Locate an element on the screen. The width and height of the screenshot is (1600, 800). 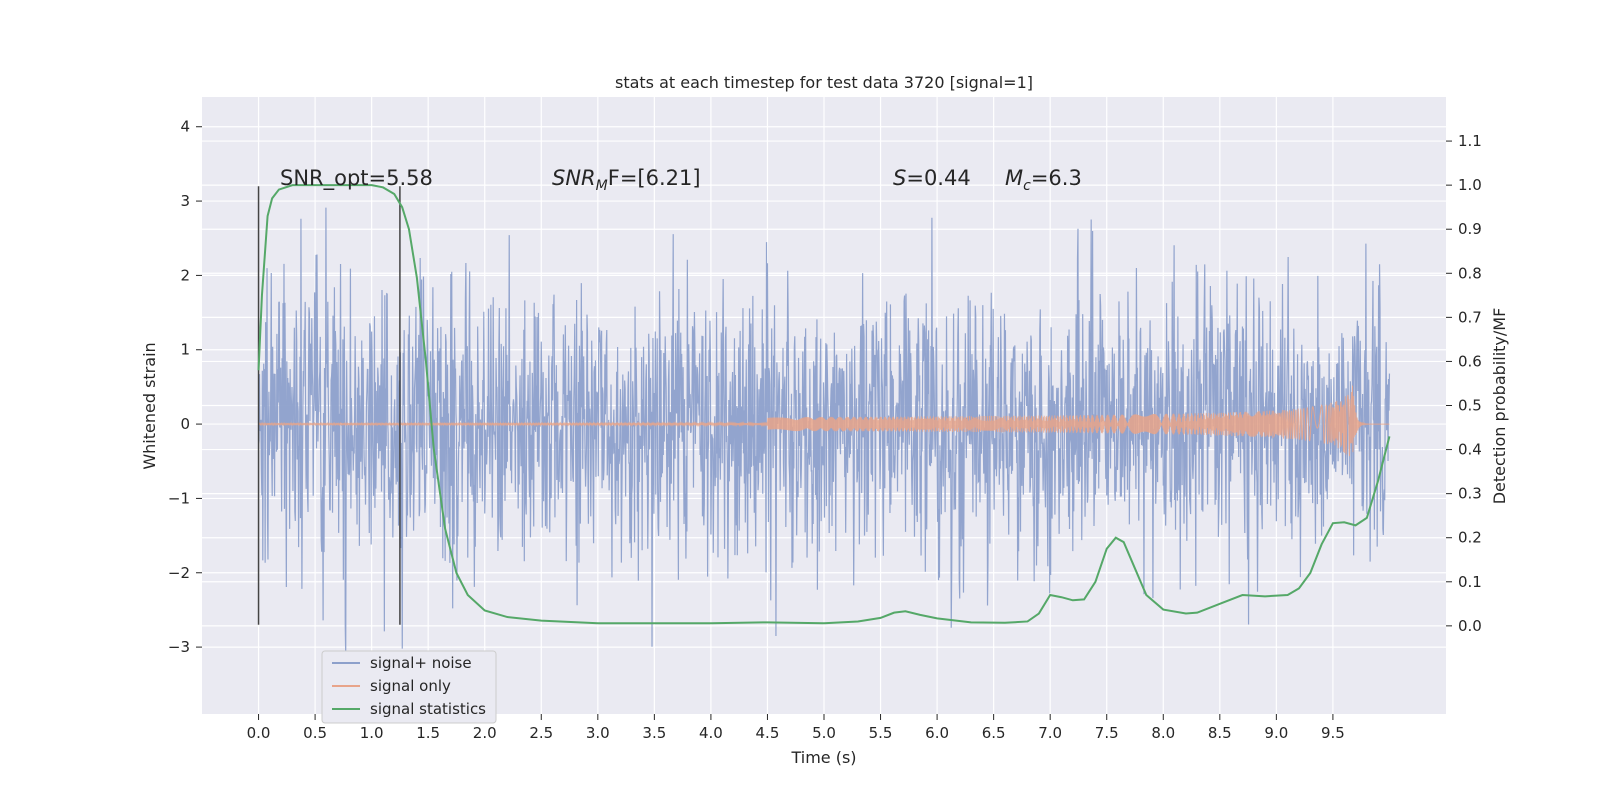
annotation-snr-mf-sub: M is located at coordinates (602, 186).